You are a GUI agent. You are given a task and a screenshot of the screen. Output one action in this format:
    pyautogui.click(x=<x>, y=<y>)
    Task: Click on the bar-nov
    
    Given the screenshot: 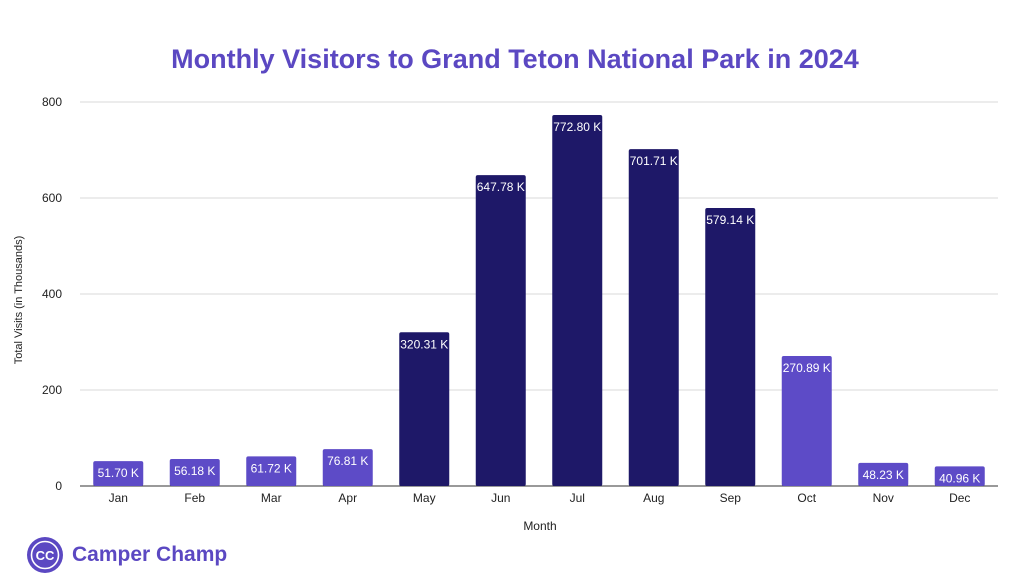 What is the action you would take?
    pyautogui.click(x=883, y=474)
    